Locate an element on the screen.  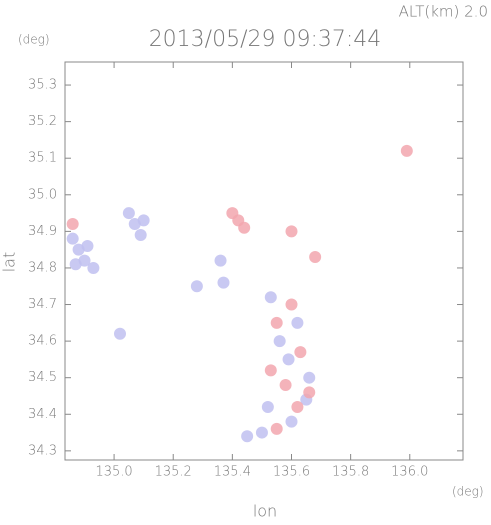
y-tick-label: 34.8 is located at coordinates (42, 267).